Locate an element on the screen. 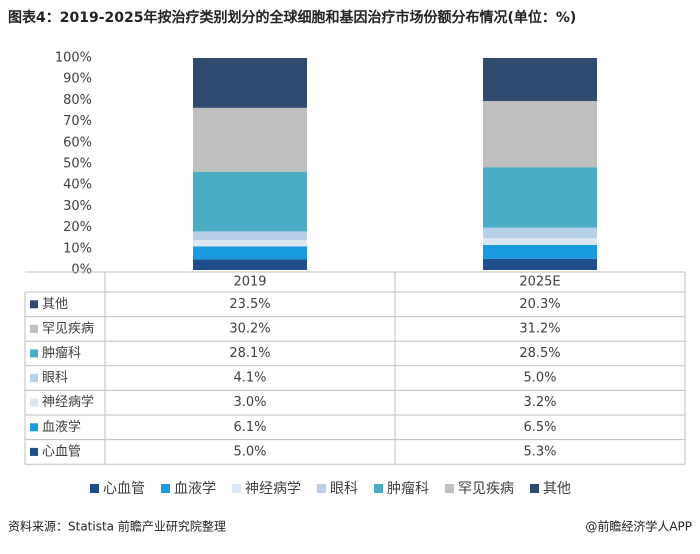 The width and height of the screenshot is (700, 554). row-label: 神经病学 is located at coordinates (68, 402).